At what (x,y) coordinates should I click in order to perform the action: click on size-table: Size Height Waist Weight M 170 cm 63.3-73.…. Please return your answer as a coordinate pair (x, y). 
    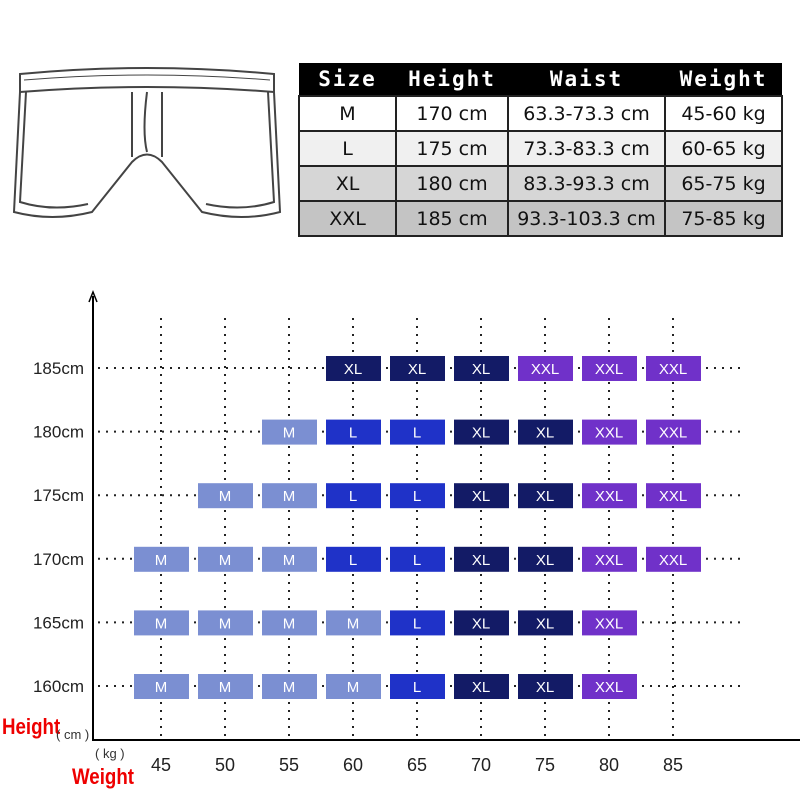
    Looking at the image, I should click on (540, 150).